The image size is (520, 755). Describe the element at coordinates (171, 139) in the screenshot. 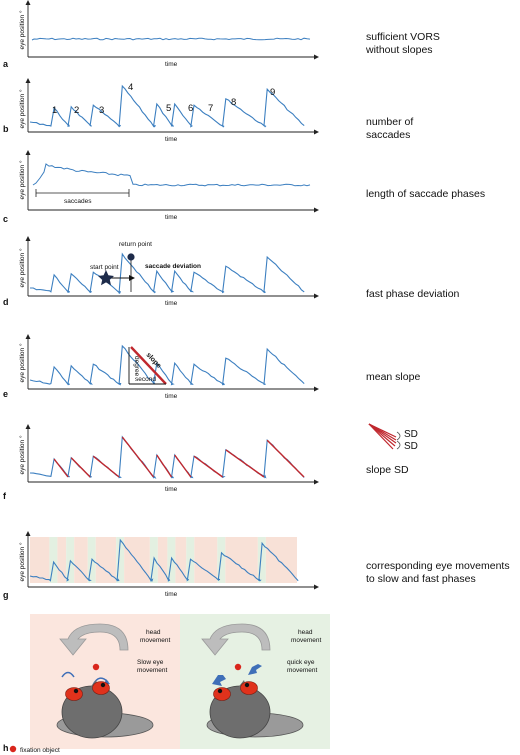

I see `panel-b-x-axis-label: time` at that location.